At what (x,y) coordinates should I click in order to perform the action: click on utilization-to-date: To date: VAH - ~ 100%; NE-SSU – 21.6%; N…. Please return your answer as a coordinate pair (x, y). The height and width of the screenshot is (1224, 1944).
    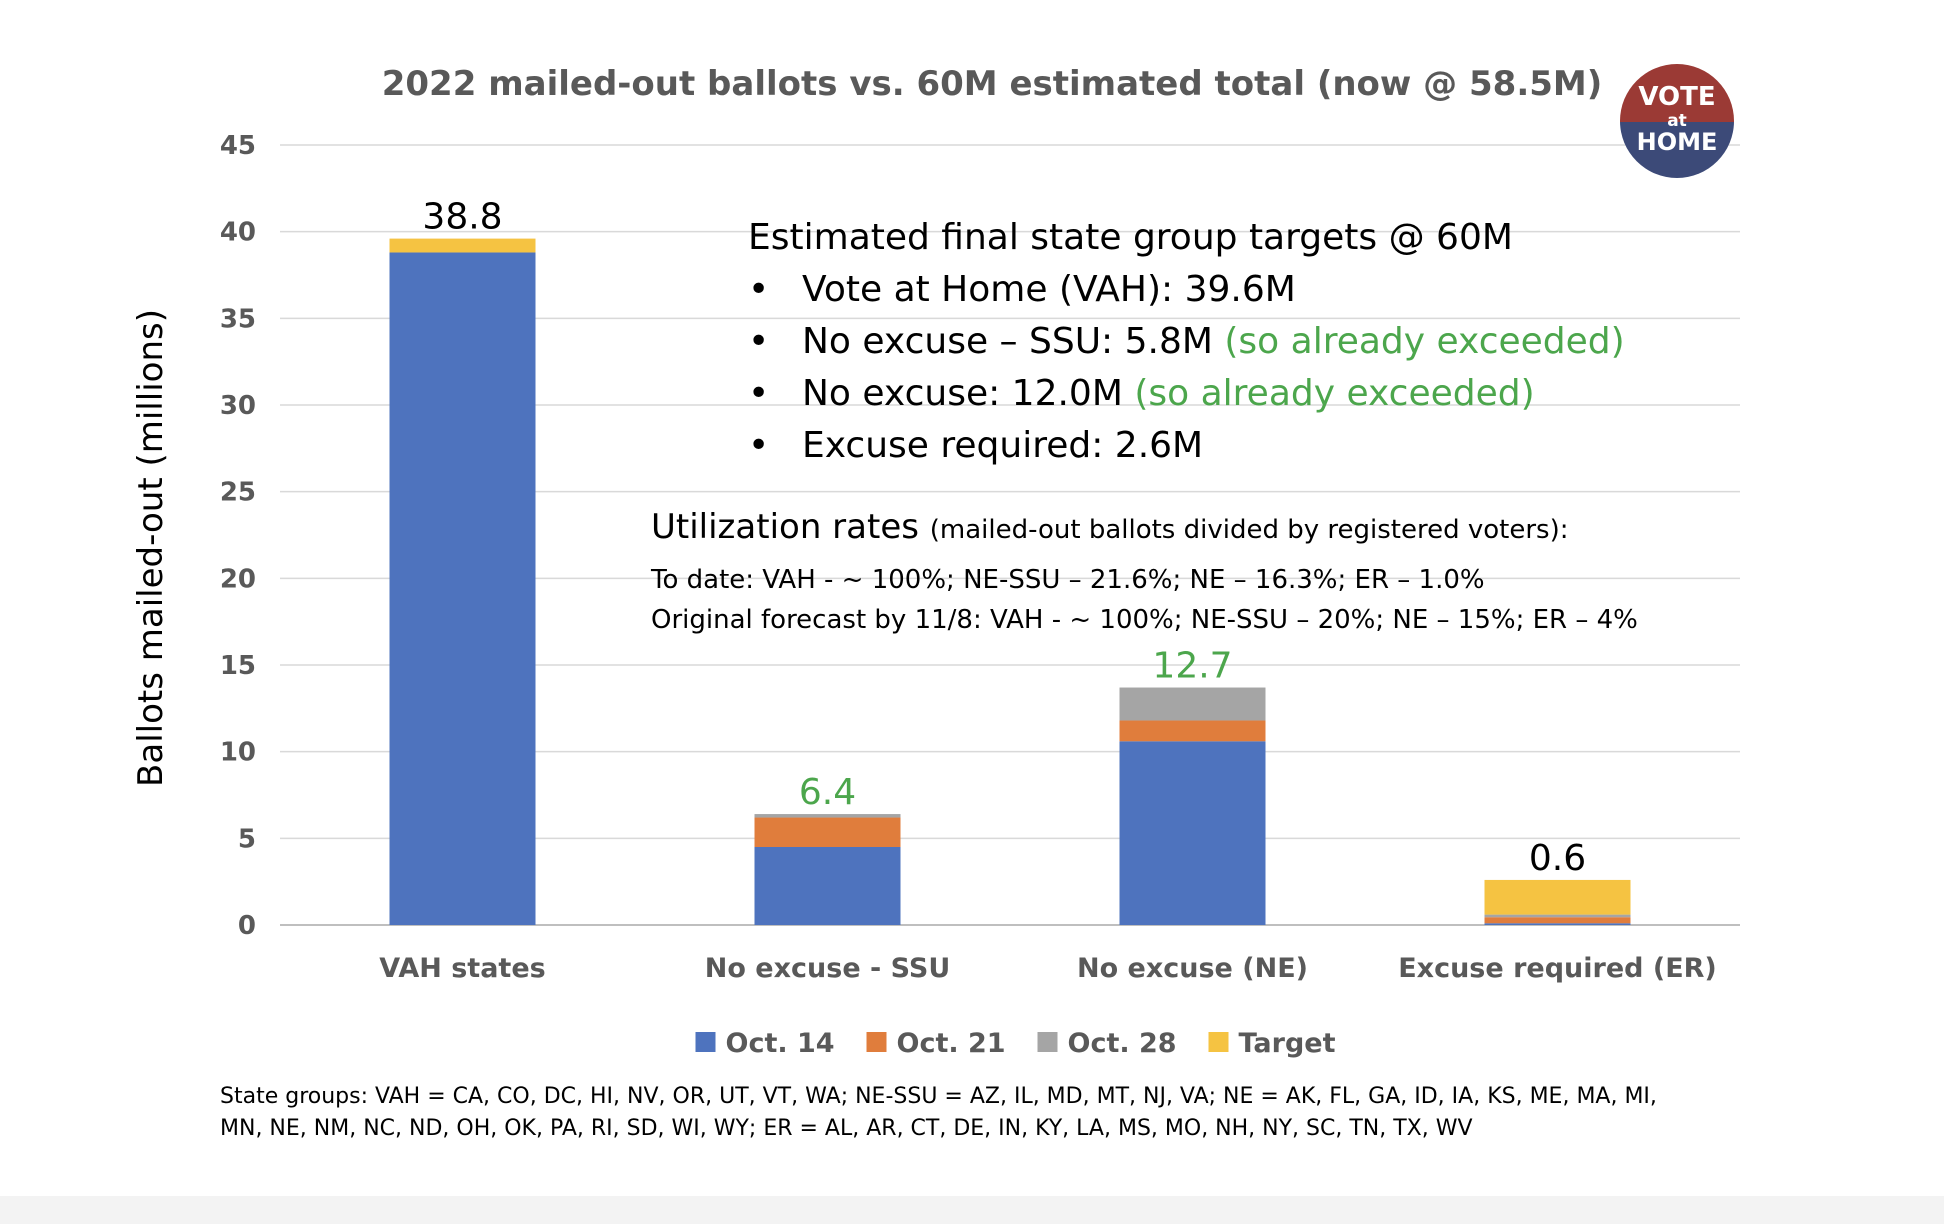
    Looking at the image, I should click on (1068, 580).